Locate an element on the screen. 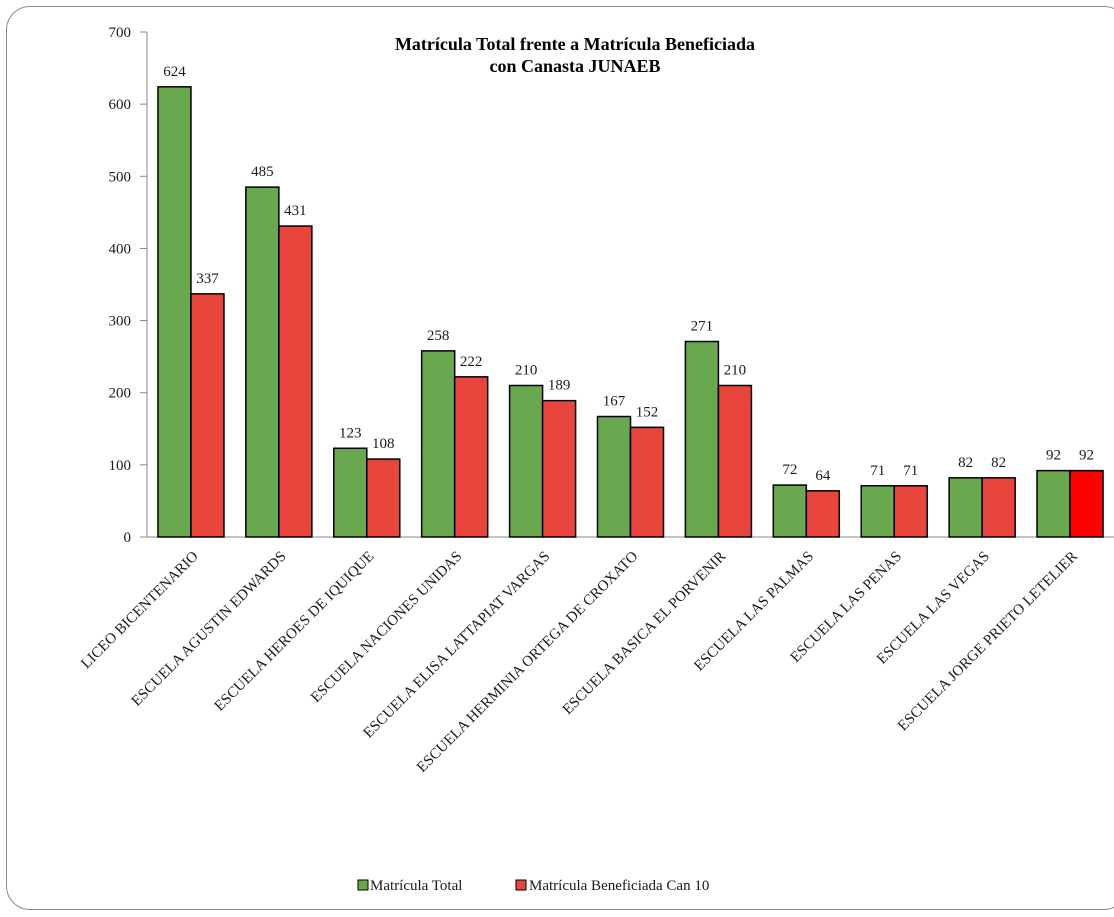  data-label-total-9: 82 is located at coordinates (965, 463).